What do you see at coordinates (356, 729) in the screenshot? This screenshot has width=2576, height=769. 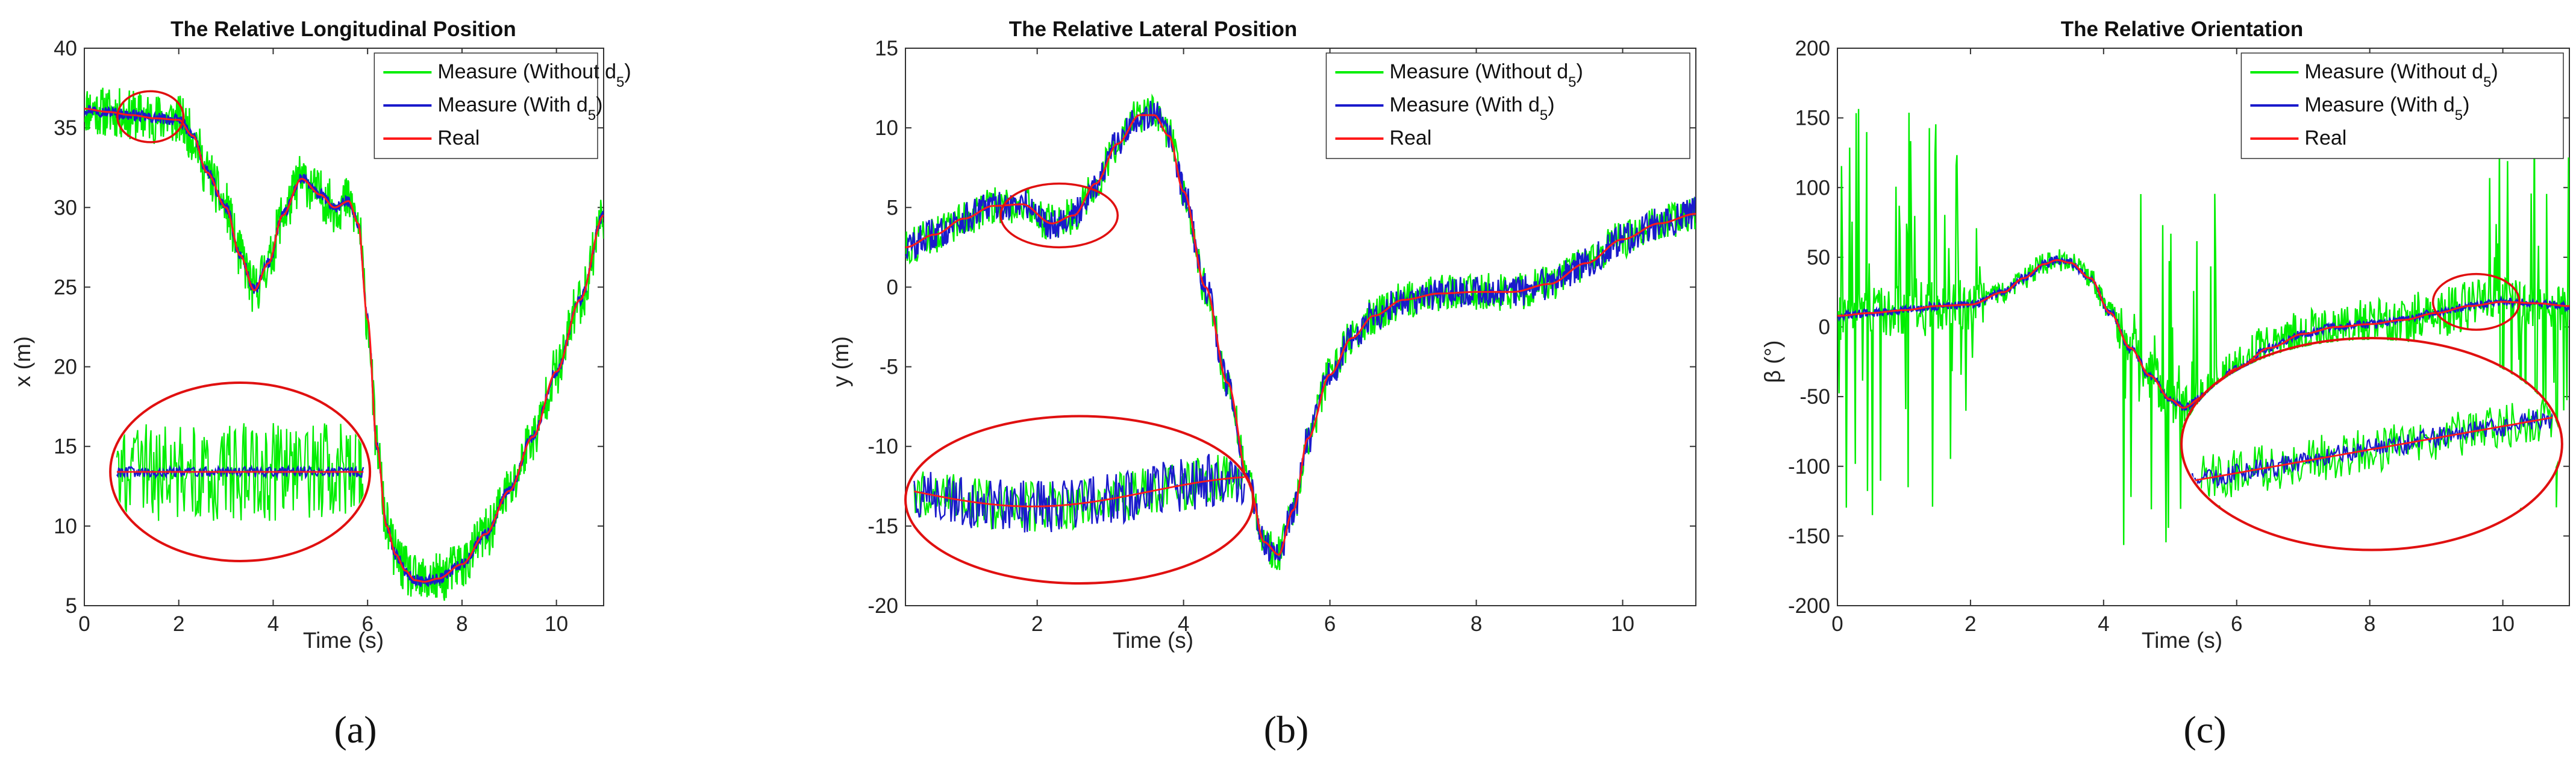 I see `subfigure-label-a: (a)` at bounding box center [356, 729].